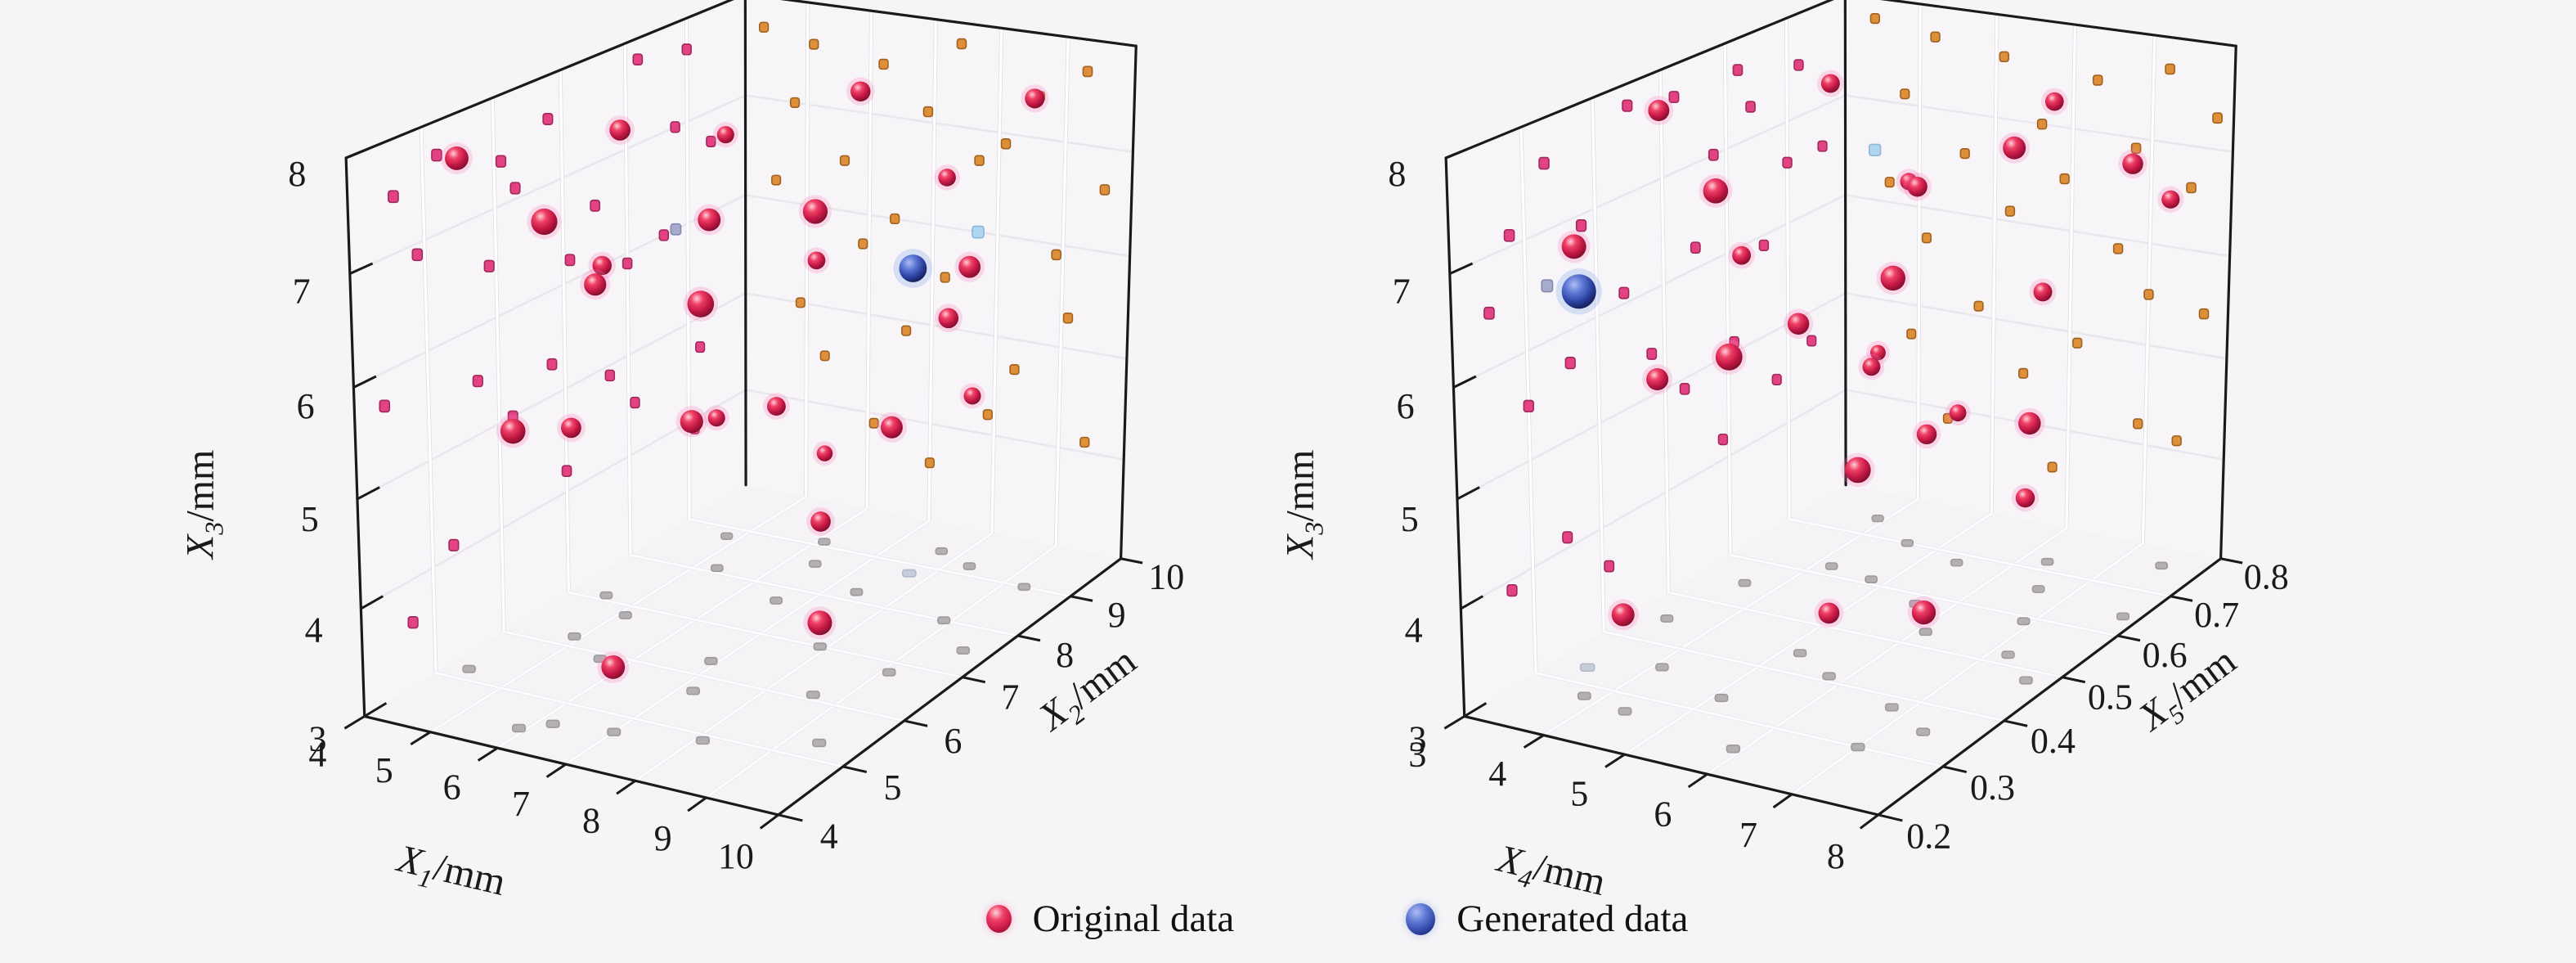 This screenshot has width=2576, height=963. What do you see at coordinates (2216, 615) in the screenshot?
I see `y-axis-tick-label: 0.7` at bounding box center [2216, 615].